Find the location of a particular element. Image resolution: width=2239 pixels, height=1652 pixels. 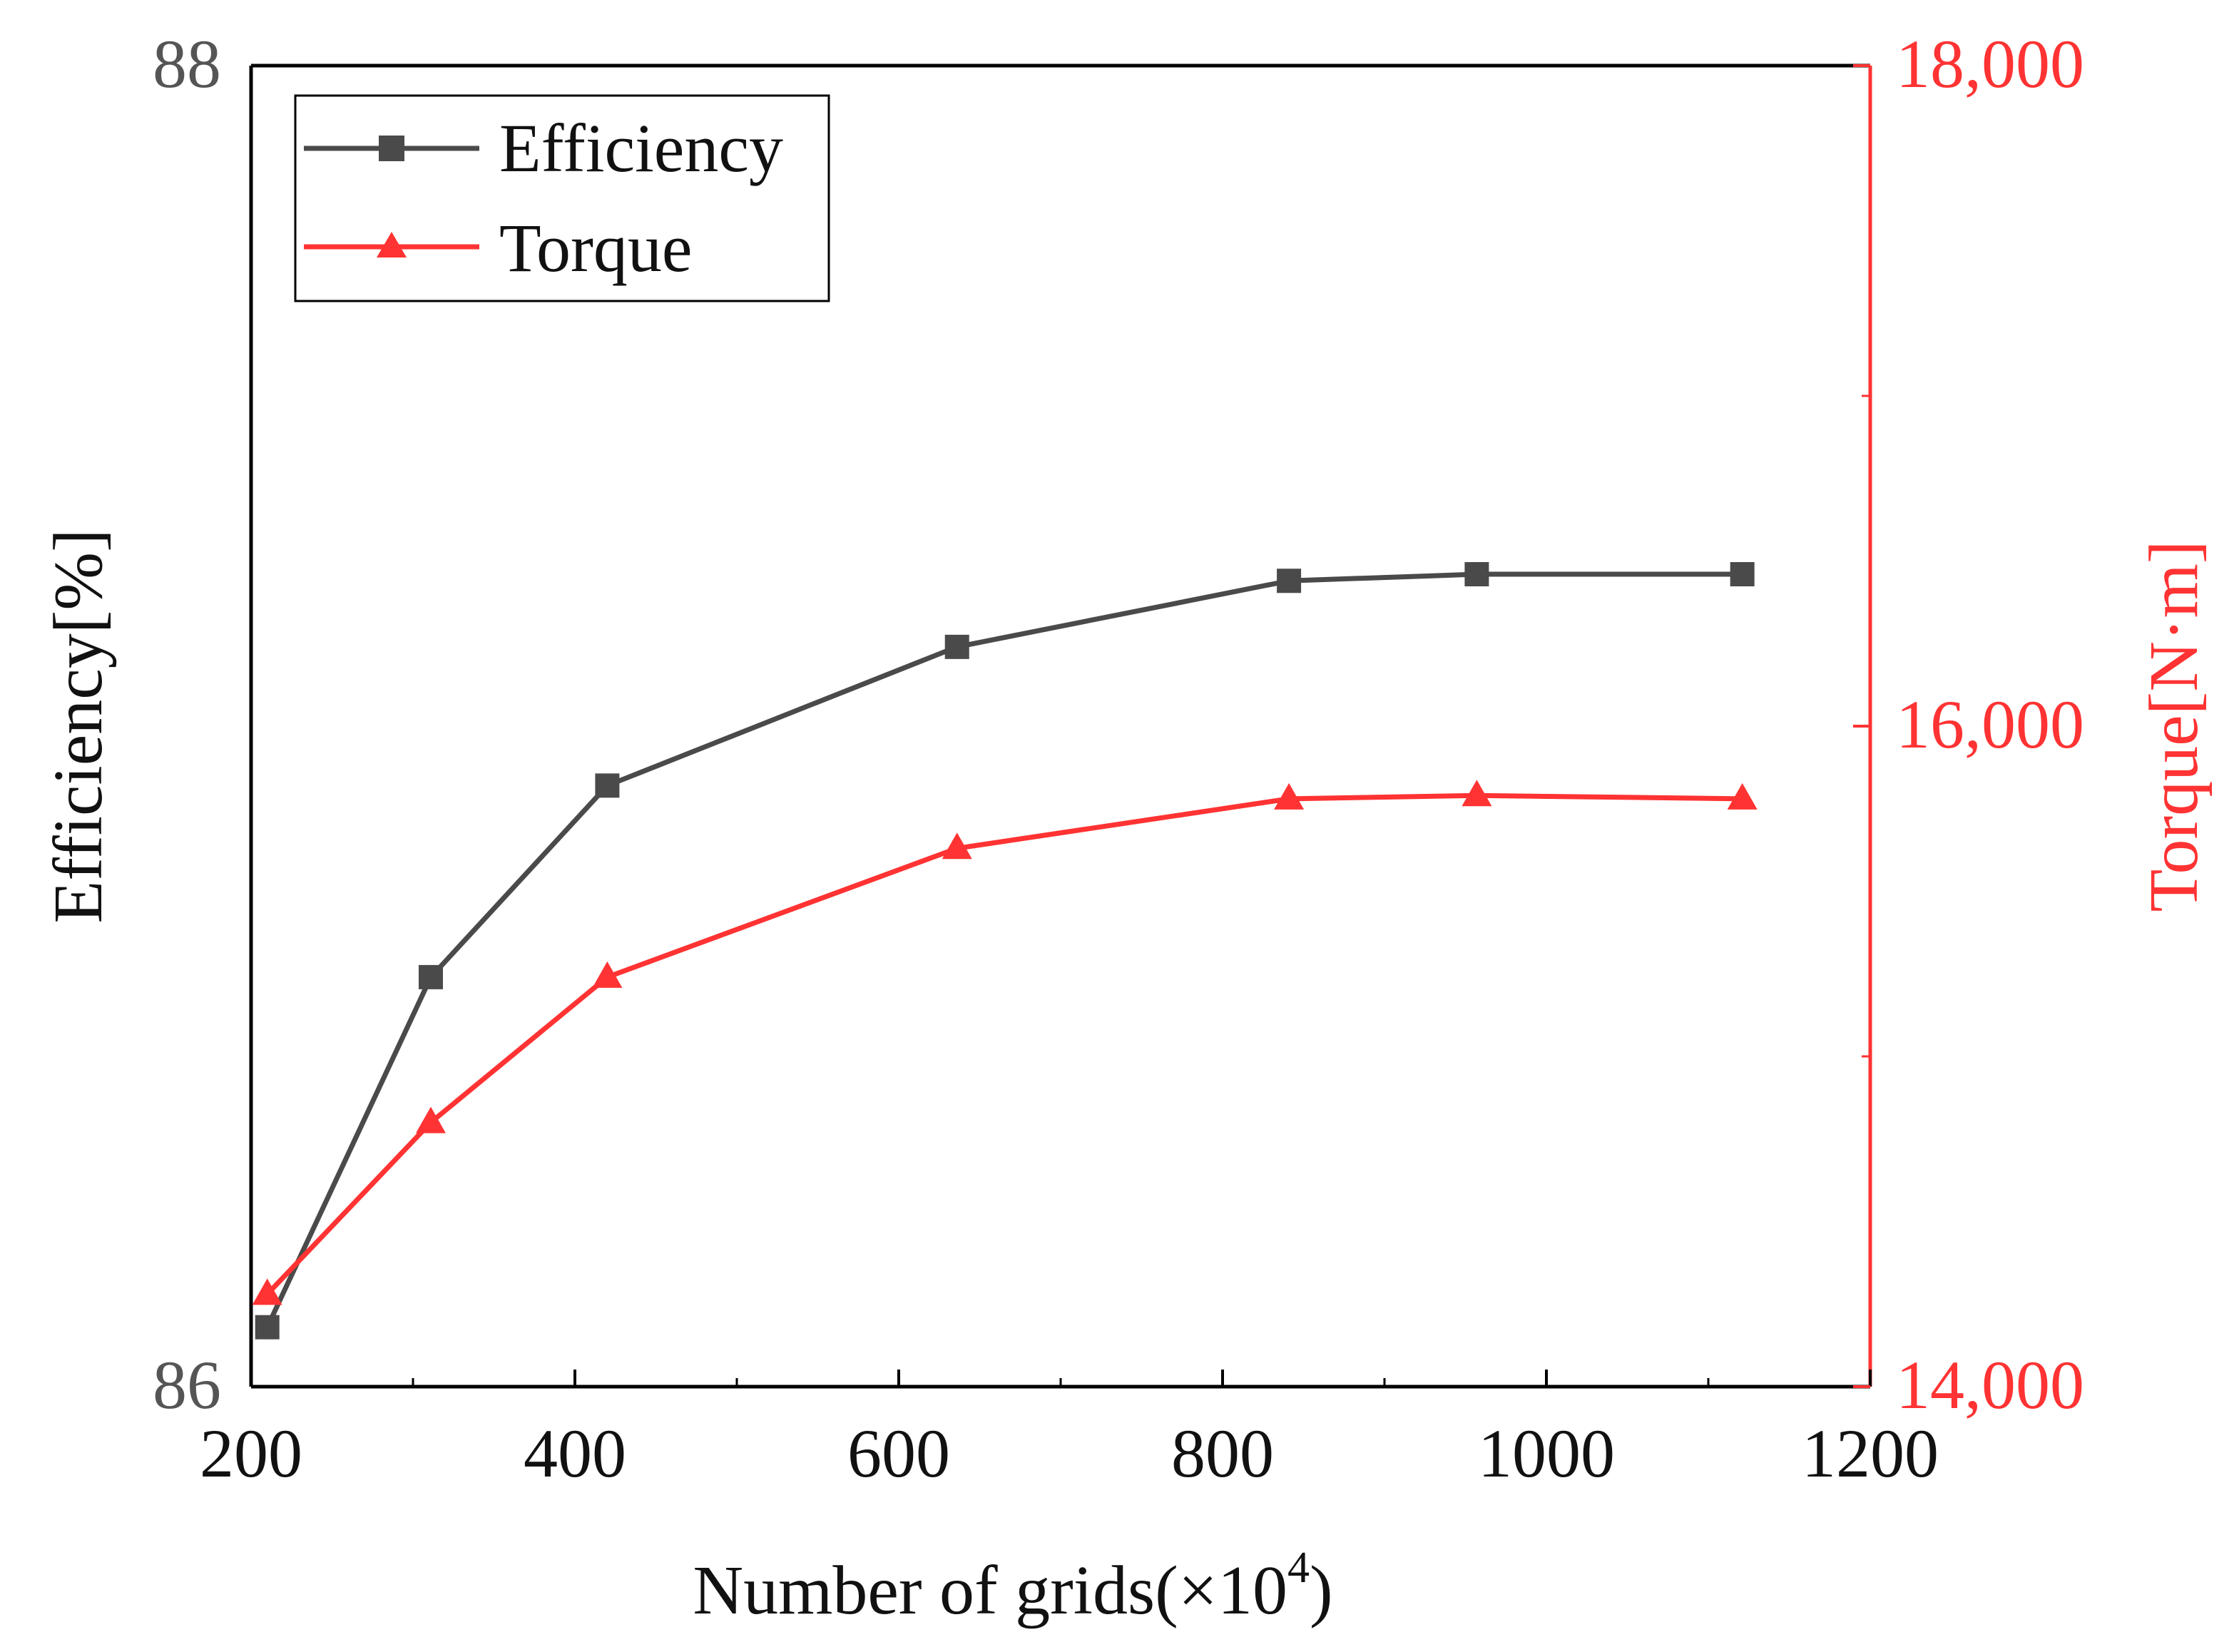

x-tick-label: 800 is located at coordinates (1222, 1453).